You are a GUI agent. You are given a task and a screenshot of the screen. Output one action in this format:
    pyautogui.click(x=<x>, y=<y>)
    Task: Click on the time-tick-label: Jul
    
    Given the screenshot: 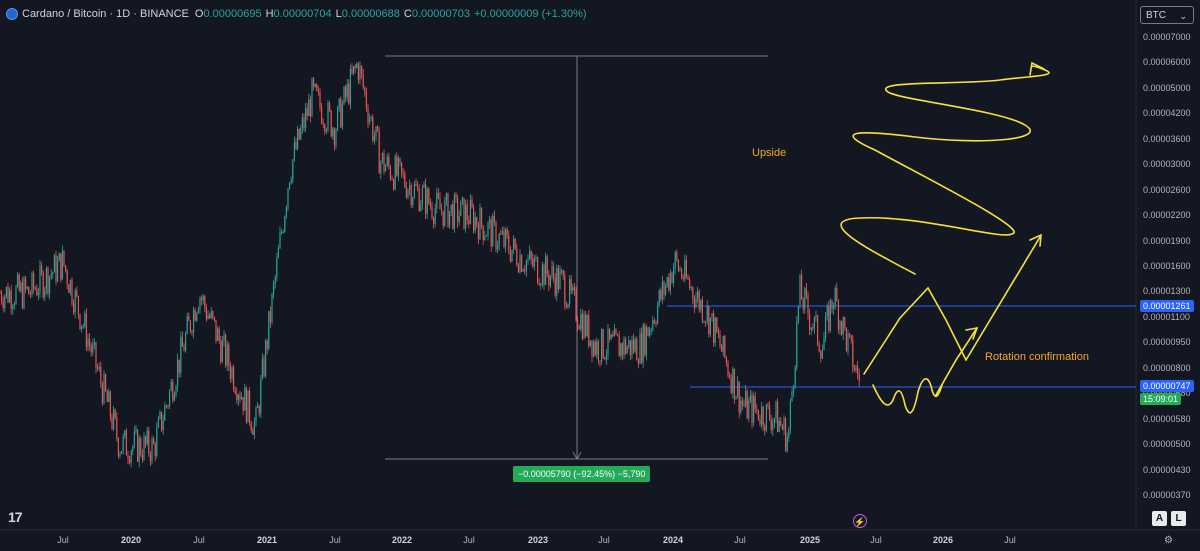 What is the action you would take?
    pyautogui.click(x=876, y=540)
    